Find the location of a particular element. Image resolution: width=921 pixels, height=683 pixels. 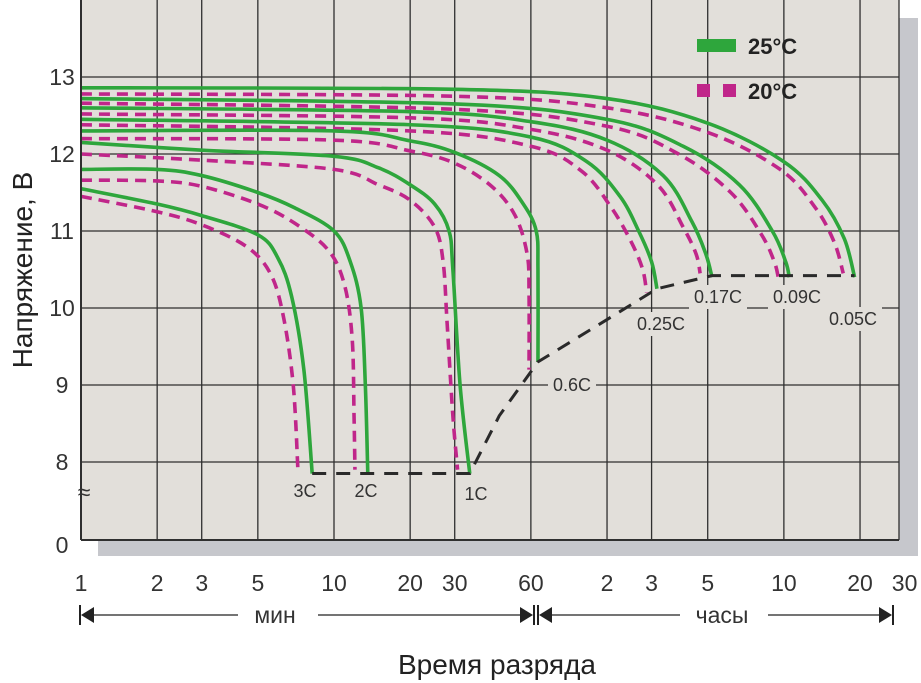

legend-swatch-20c-a is located at coordinates (703, 90).